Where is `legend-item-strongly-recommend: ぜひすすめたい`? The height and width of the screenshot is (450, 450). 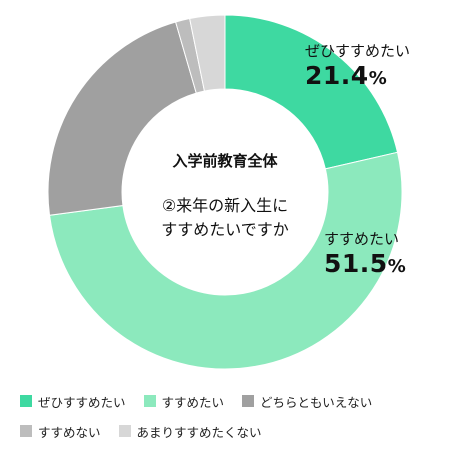
legend-item-strongly-recommend: ぜひすすめたい is located at coordinates (73, 401).